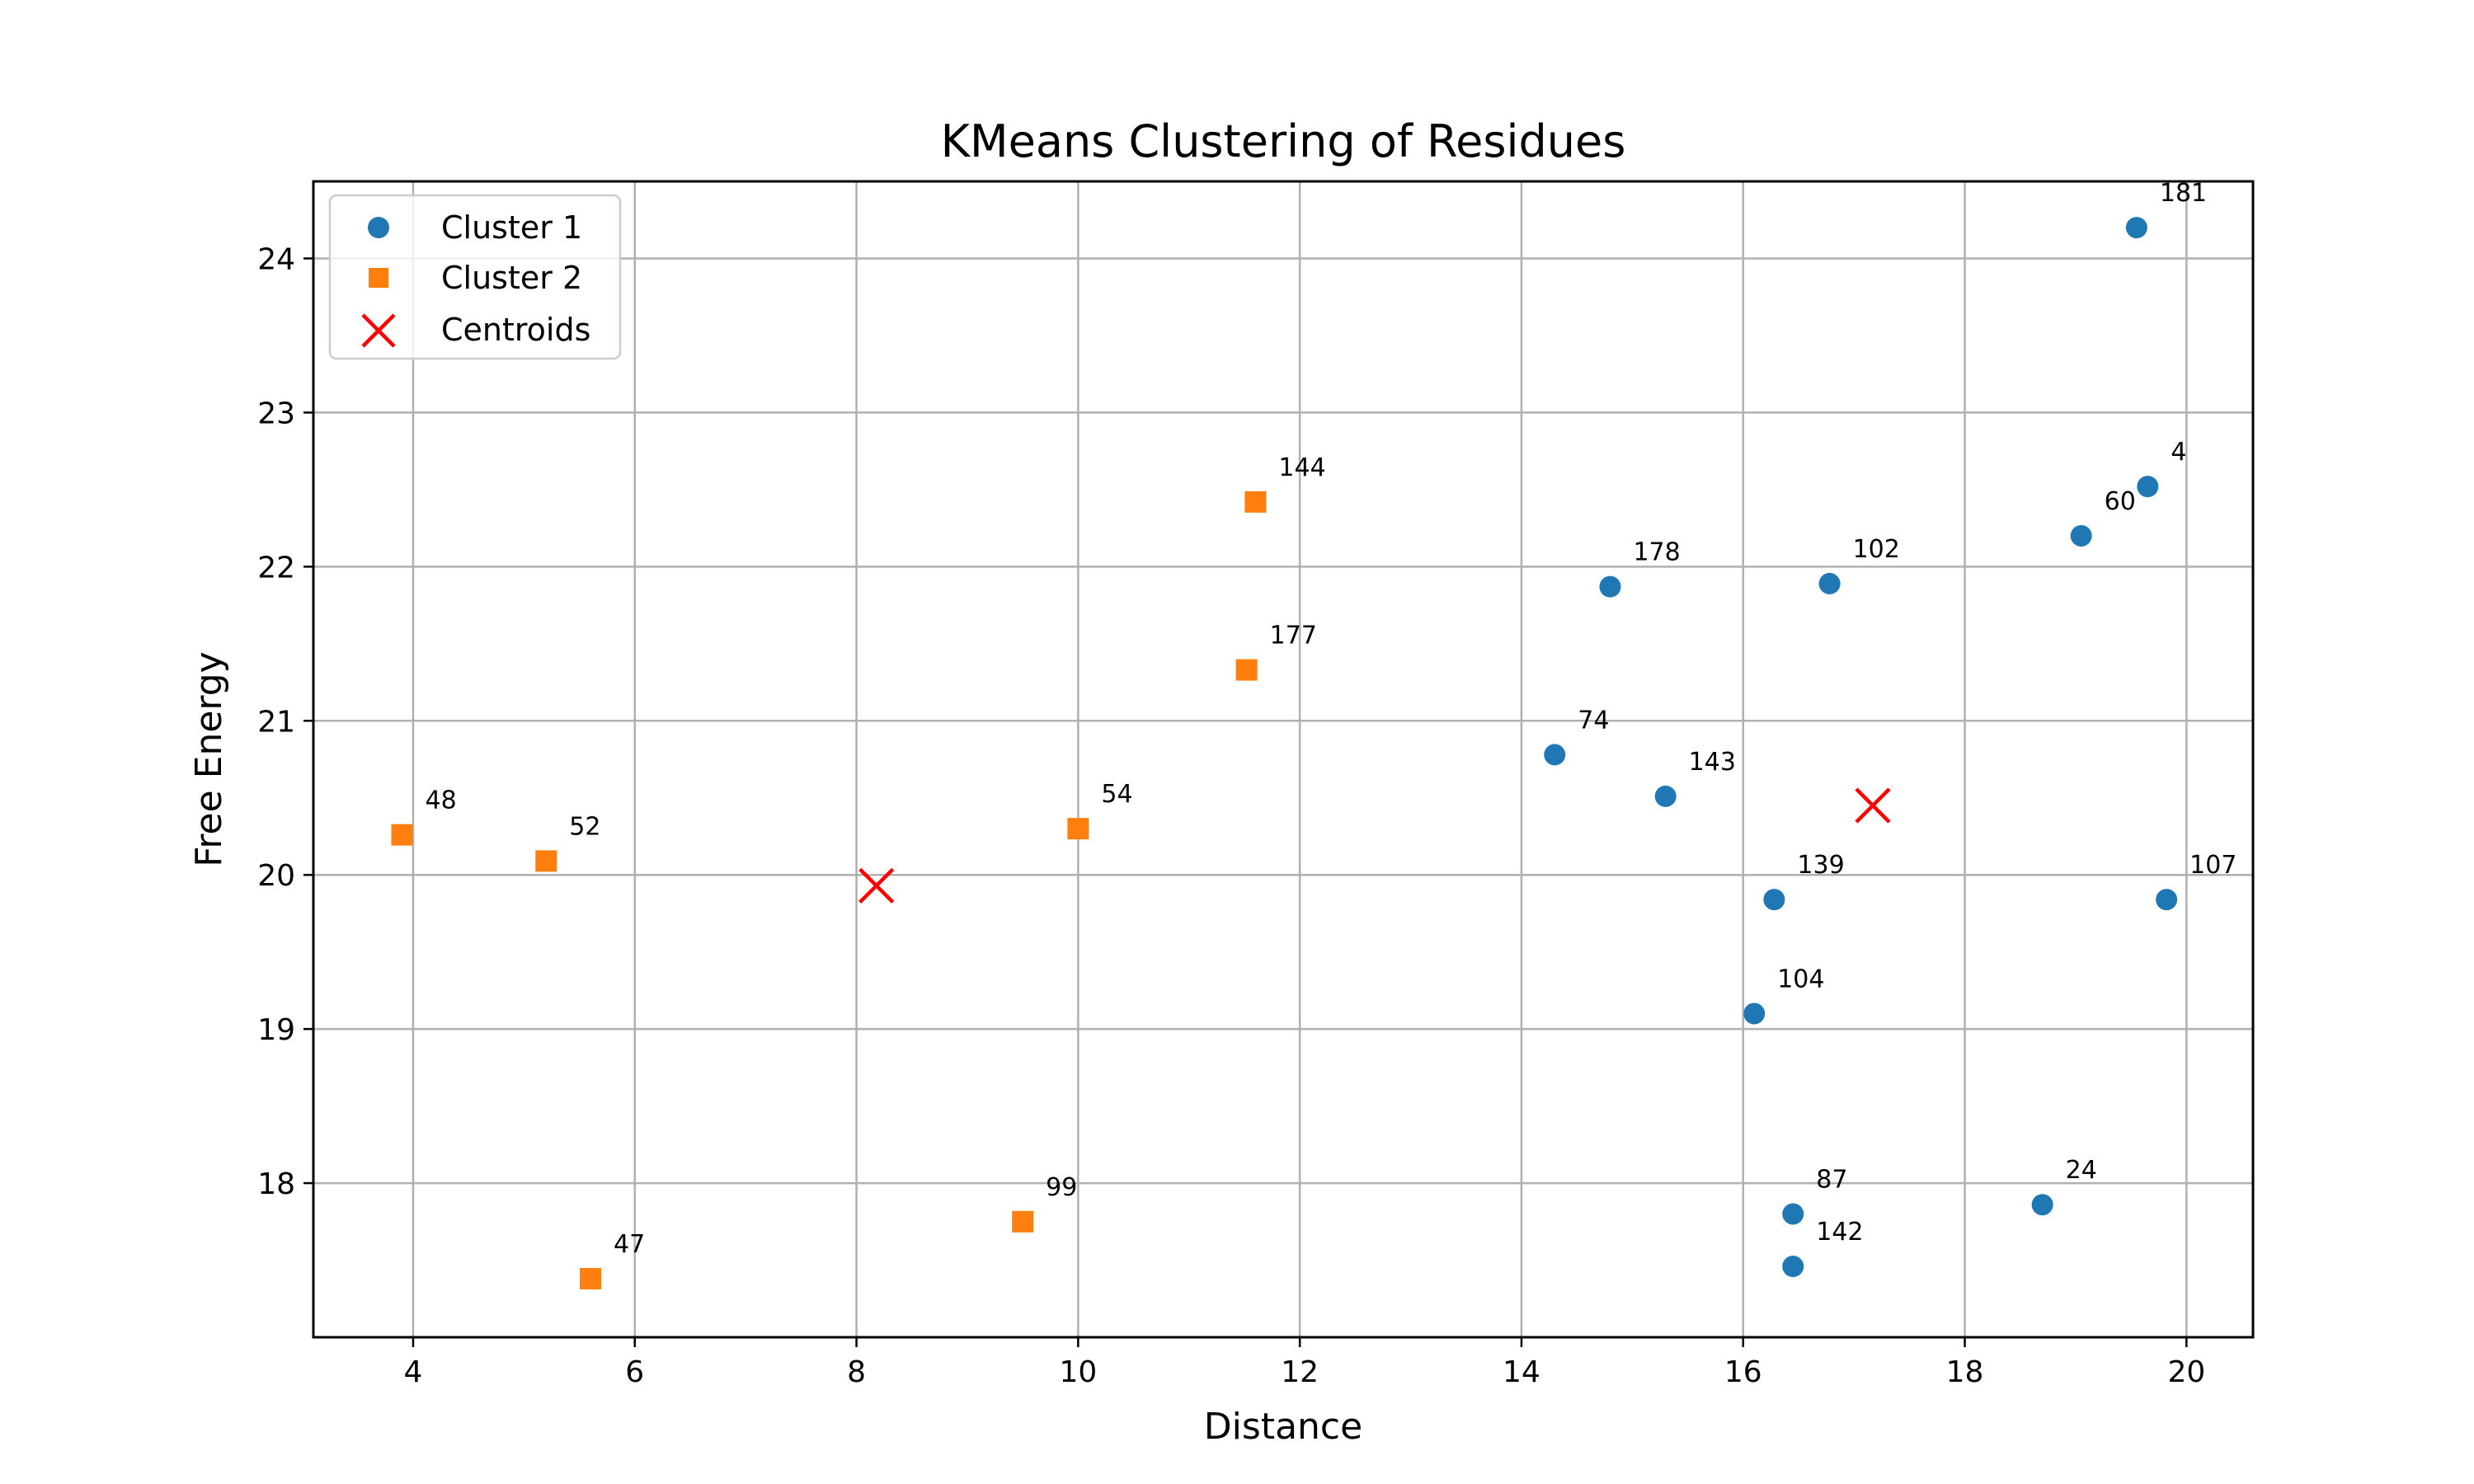  What do you see at coordinates (441, 801) in the screenshot?
I see `point-label: 48` at bounding box center [441, 801].